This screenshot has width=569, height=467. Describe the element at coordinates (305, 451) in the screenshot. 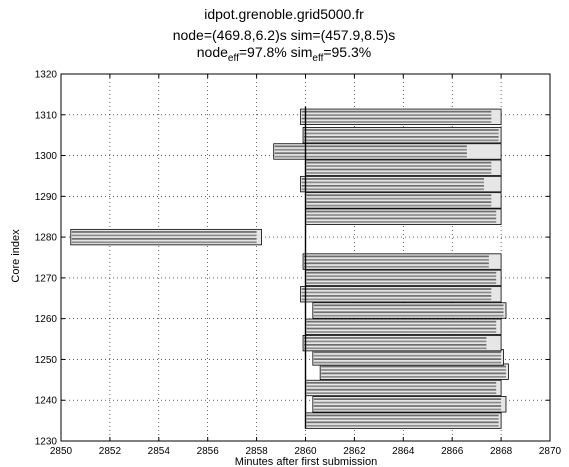

I see `x-tick-label: 2860` at that location.